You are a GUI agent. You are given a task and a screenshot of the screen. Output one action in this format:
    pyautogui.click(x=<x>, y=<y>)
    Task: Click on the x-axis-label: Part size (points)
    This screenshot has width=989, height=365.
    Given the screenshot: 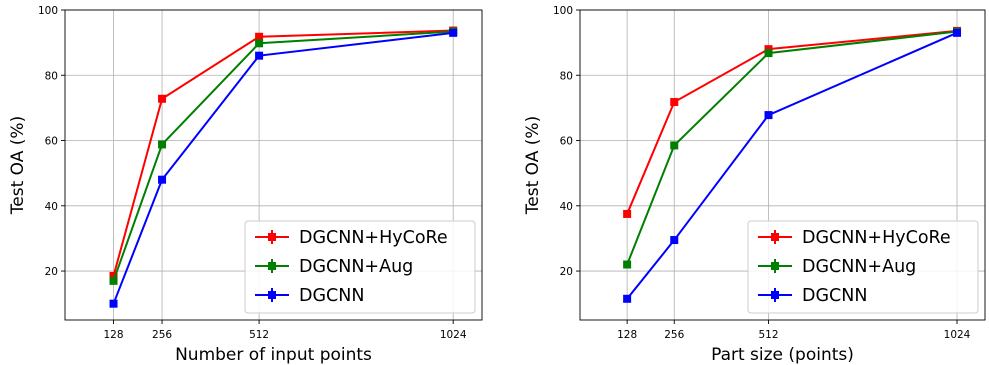 What is the action you would take?
    pyautogui.click(x=782, y=355)
    